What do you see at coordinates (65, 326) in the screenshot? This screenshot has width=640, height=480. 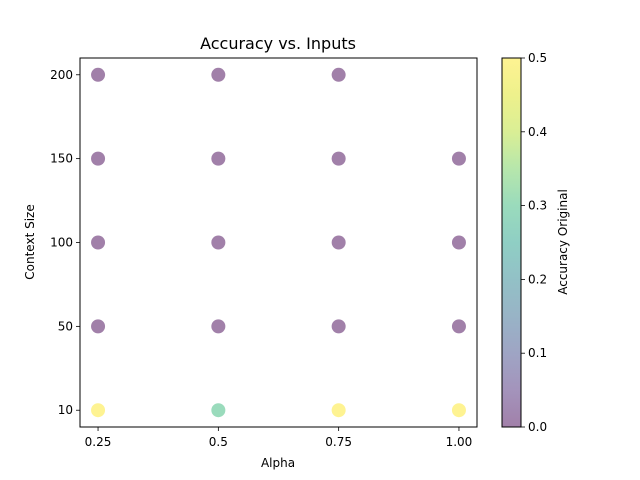 I see `y-tick-label: 50` at bounding box center [65, 326].